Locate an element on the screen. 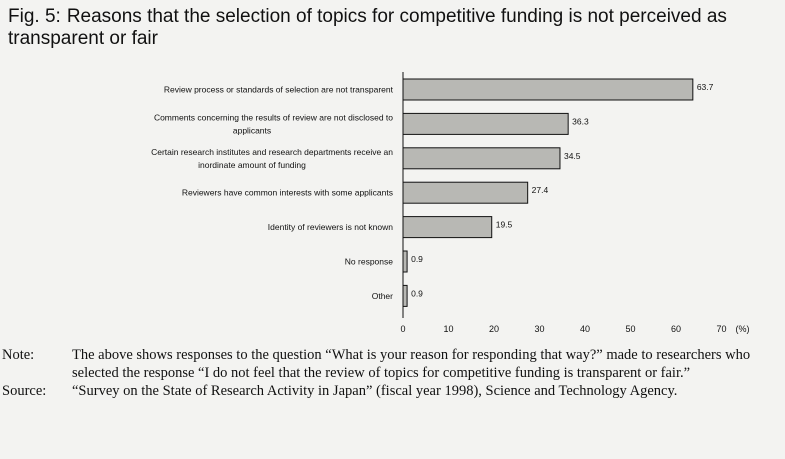 Image resolution: width=785 pixels, height=459 pixels. x-tick-label-2: 20 is located at coordinates (494, 329).